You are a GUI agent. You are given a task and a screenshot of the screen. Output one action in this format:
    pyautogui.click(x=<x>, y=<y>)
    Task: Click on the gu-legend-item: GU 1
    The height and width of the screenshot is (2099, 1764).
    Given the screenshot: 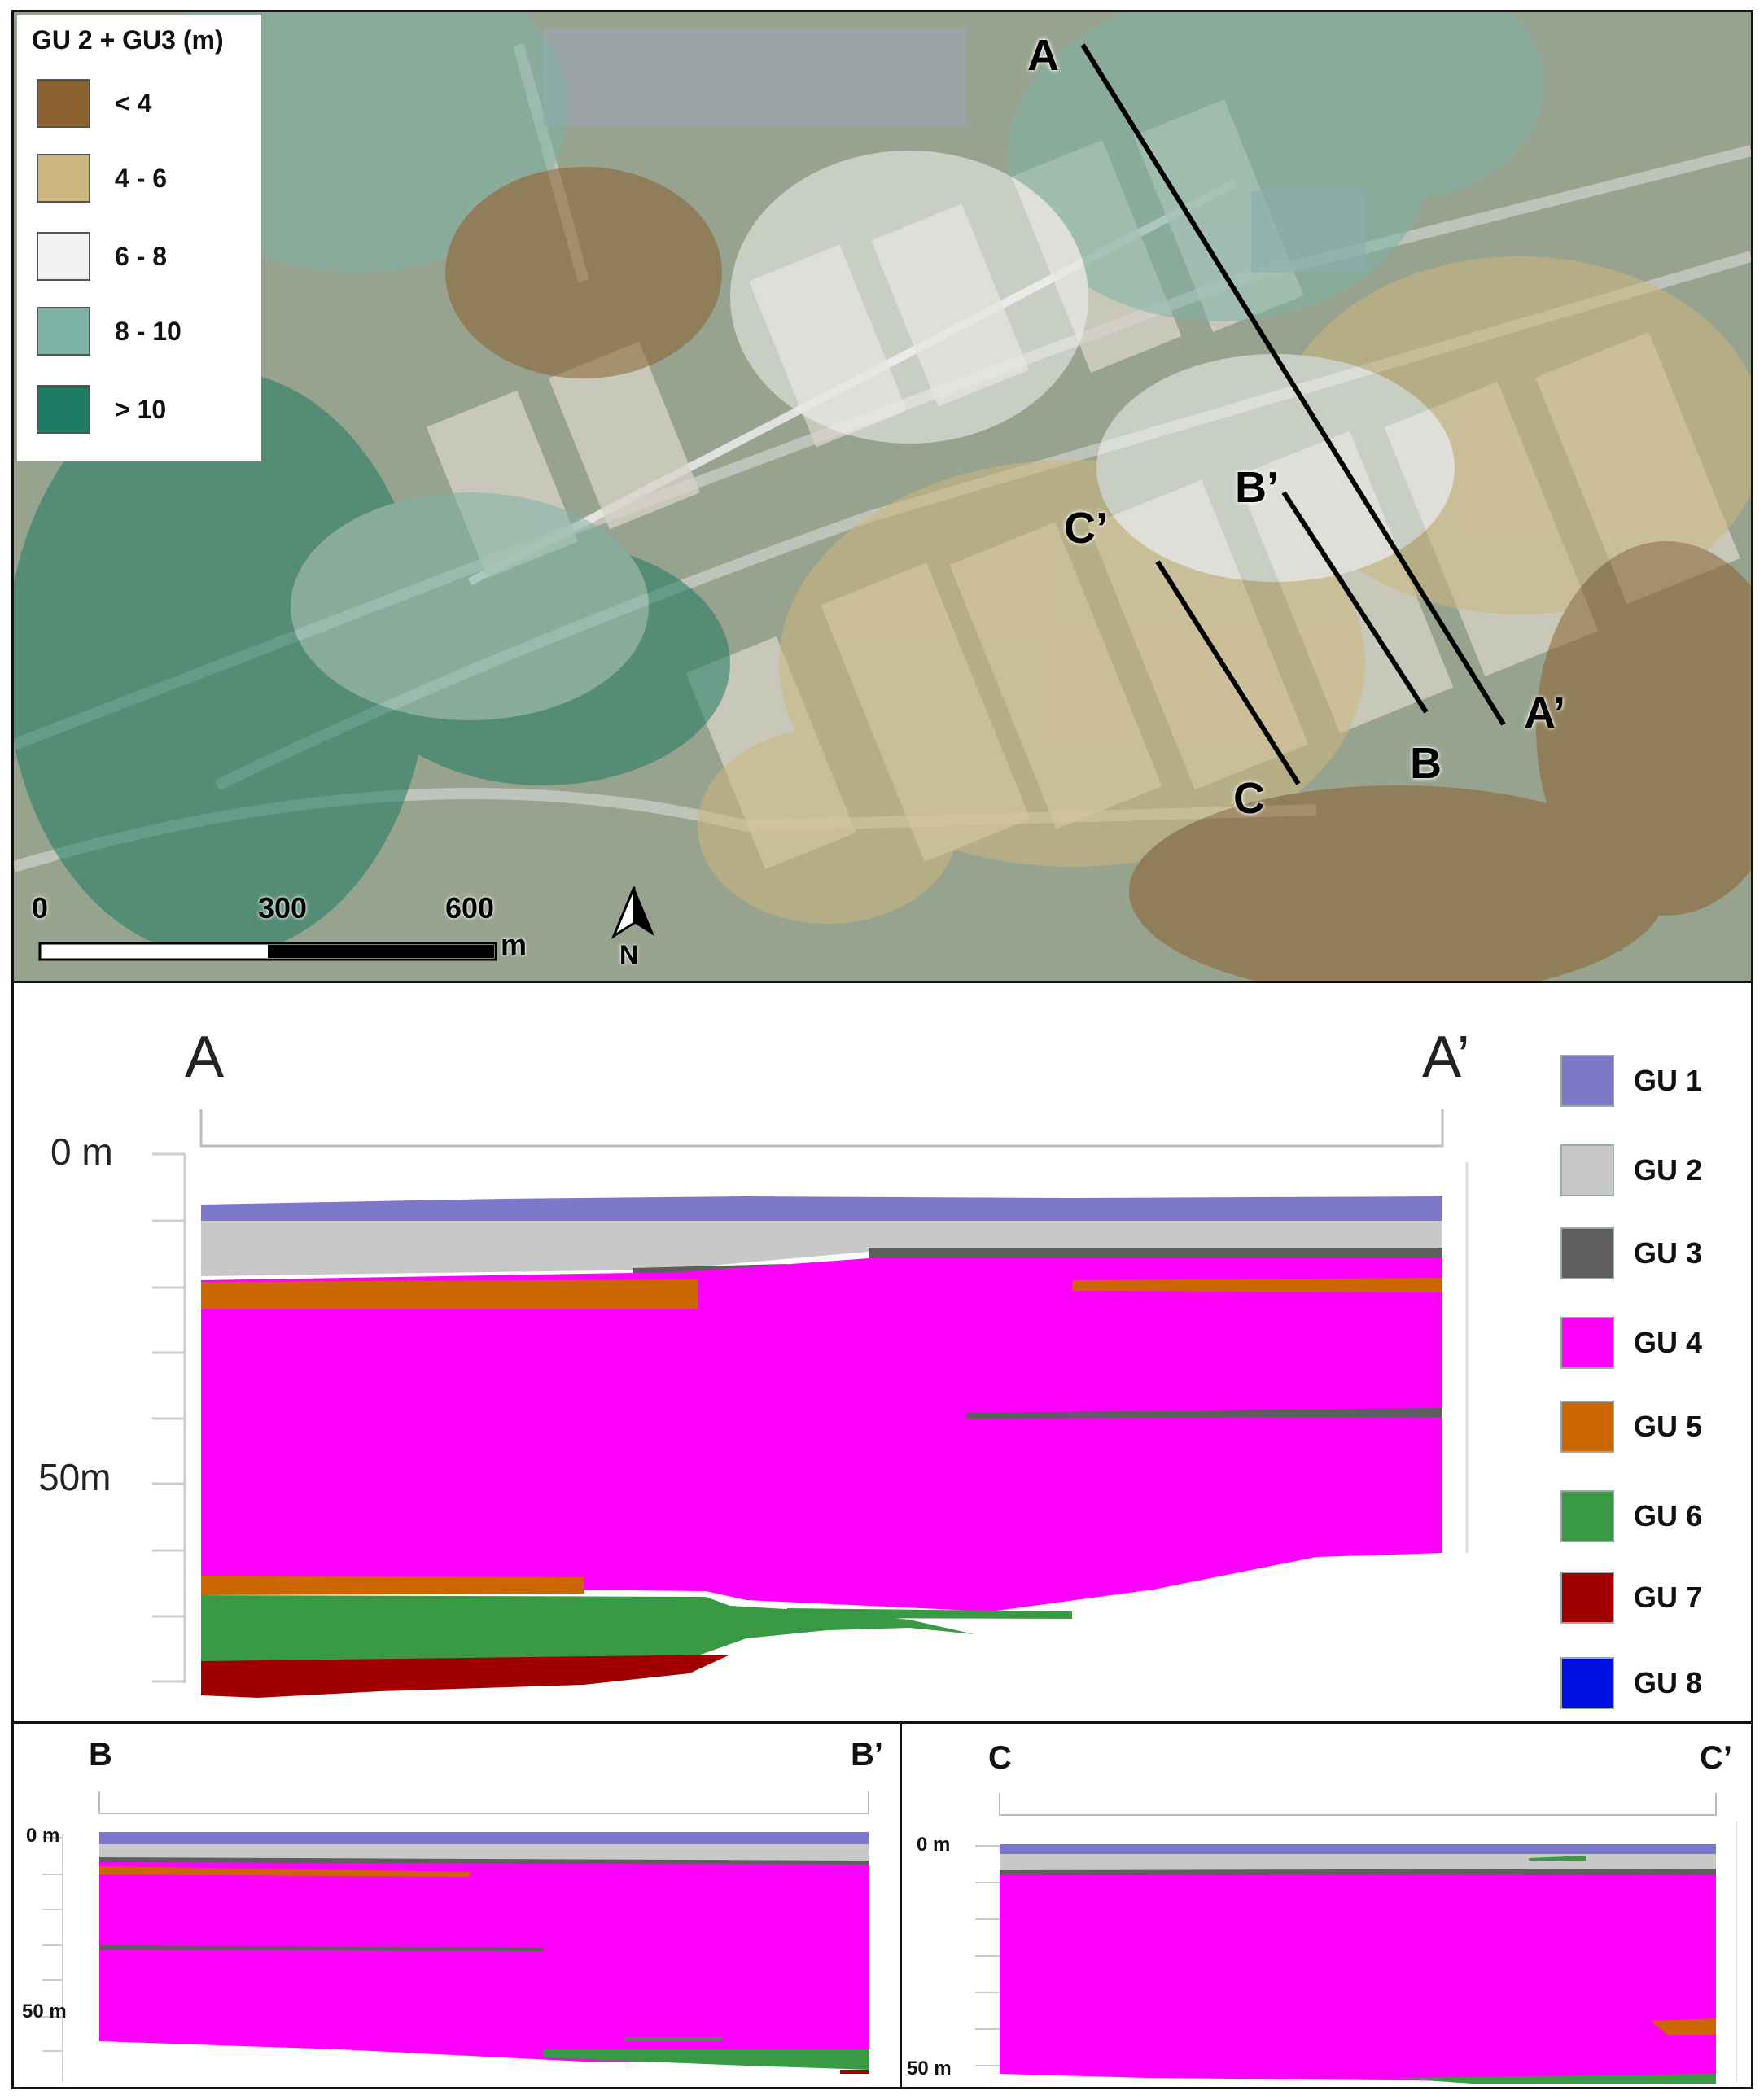 What is the action you would take?
    pyautogui.click(x=1631, y=1080)
    